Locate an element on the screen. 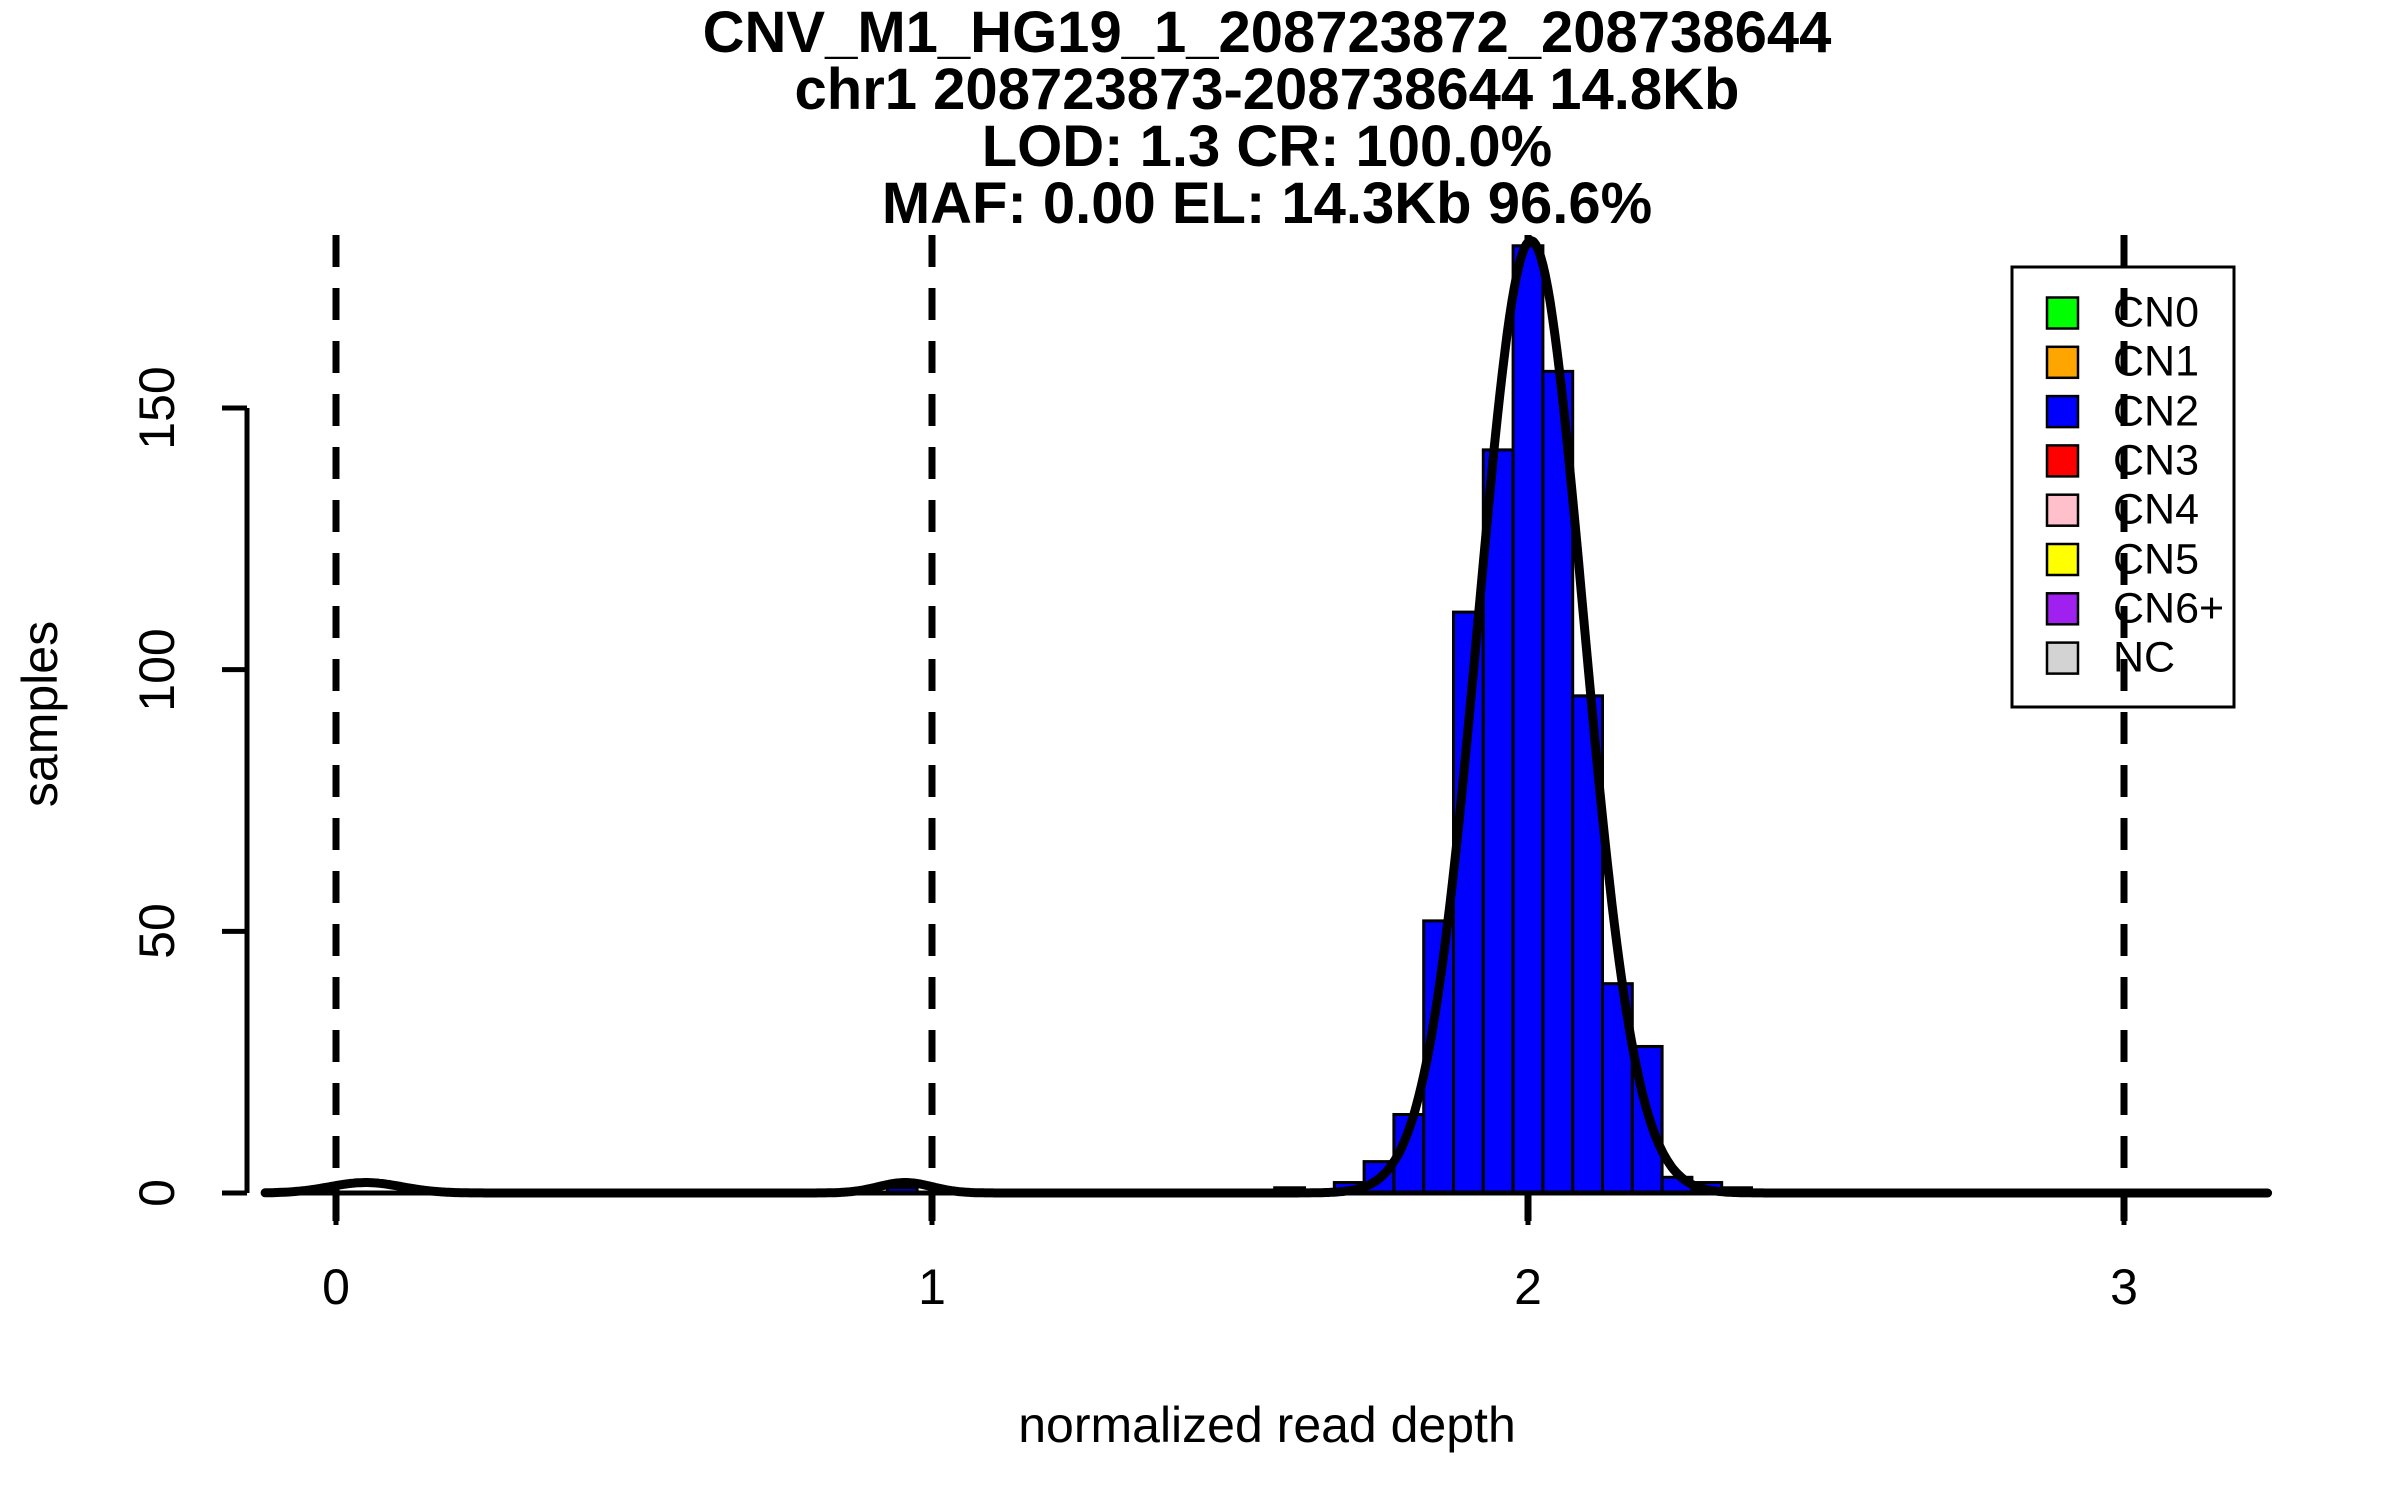 The width and height of the screenshot is (2400, 1500). x-tick-label-2: 2 is located at coordinates (1528, 1287).